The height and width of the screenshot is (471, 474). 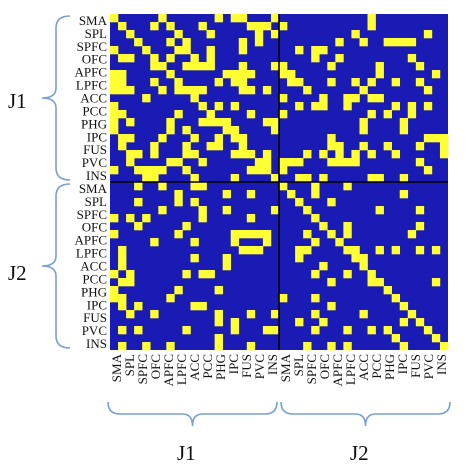 What do you see at coordinates (220, 367) in the screenshot?
I see `col-label-j1-phg: PHG` at bounding box center [220, 367].